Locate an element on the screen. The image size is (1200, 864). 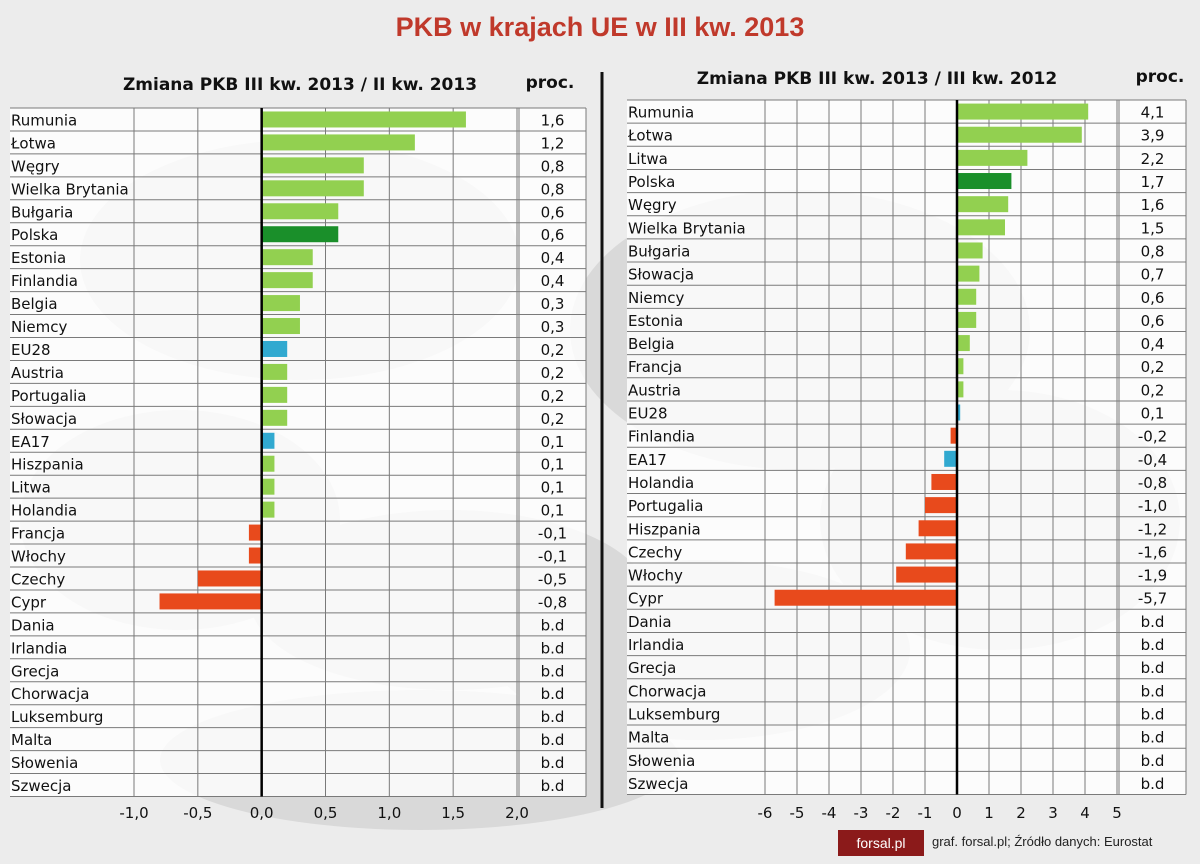
chart1-x-tick-label: -1,0 is located at coordinates (133, 813).